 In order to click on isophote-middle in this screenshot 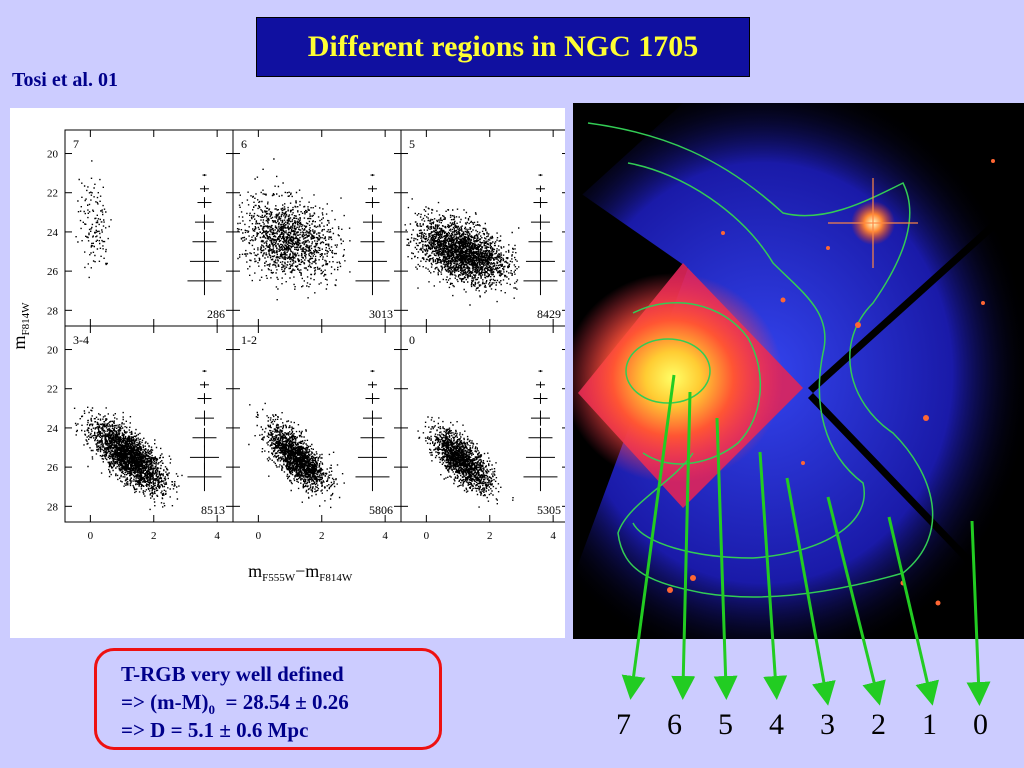, I will do `click(746, 360)`.